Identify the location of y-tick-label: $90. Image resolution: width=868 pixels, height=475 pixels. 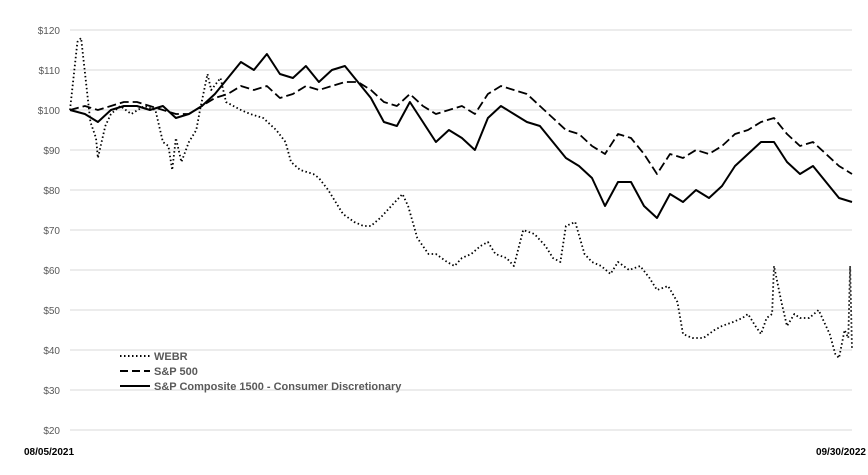
(51, 151).